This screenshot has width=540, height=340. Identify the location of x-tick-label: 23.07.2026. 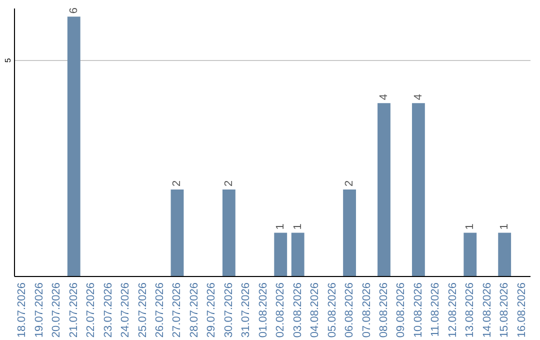
(108, 310).